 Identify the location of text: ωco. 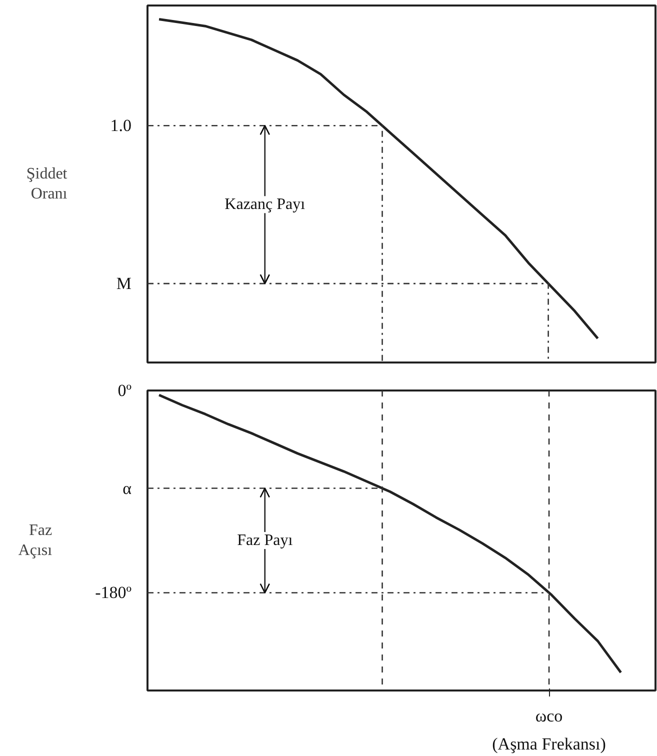
(549, 716).